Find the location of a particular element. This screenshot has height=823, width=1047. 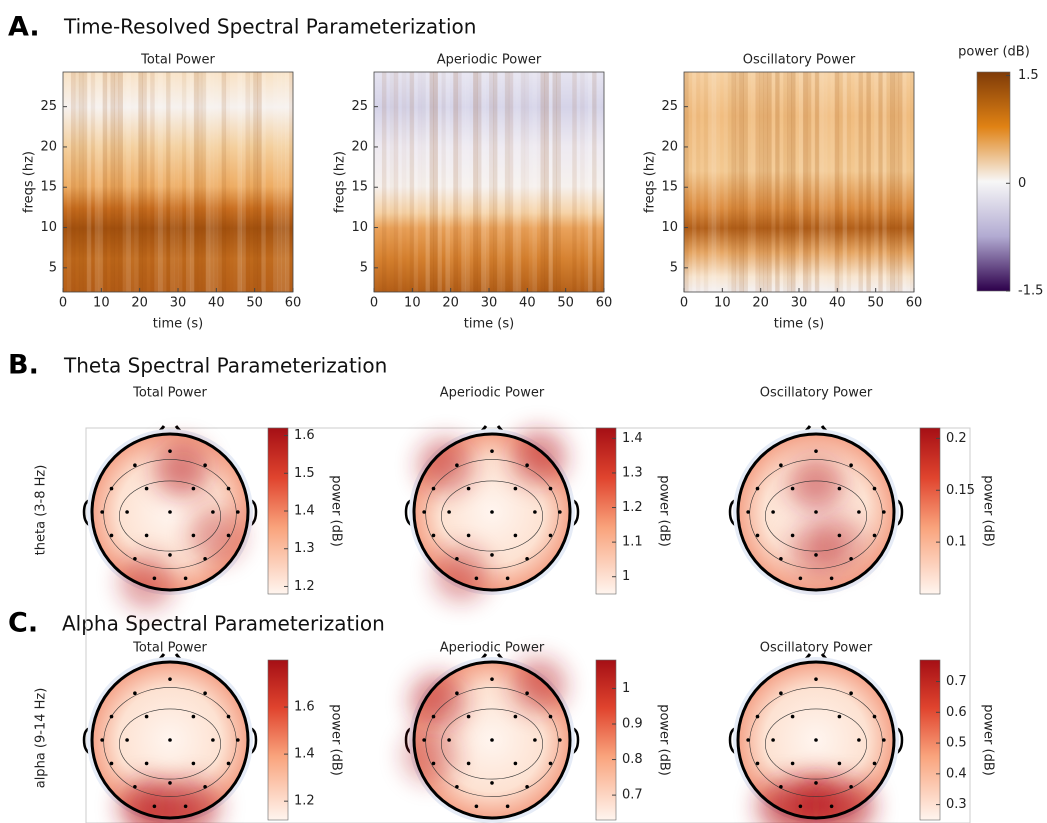

colorbar-tick-label: 0.8 is located at coordinates (632, 759).